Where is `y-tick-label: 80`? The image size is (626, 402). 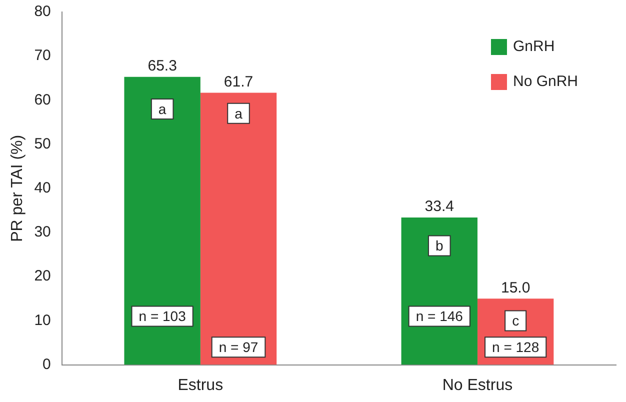 y-tick-label: 80 is located at coordinates (42, 11).